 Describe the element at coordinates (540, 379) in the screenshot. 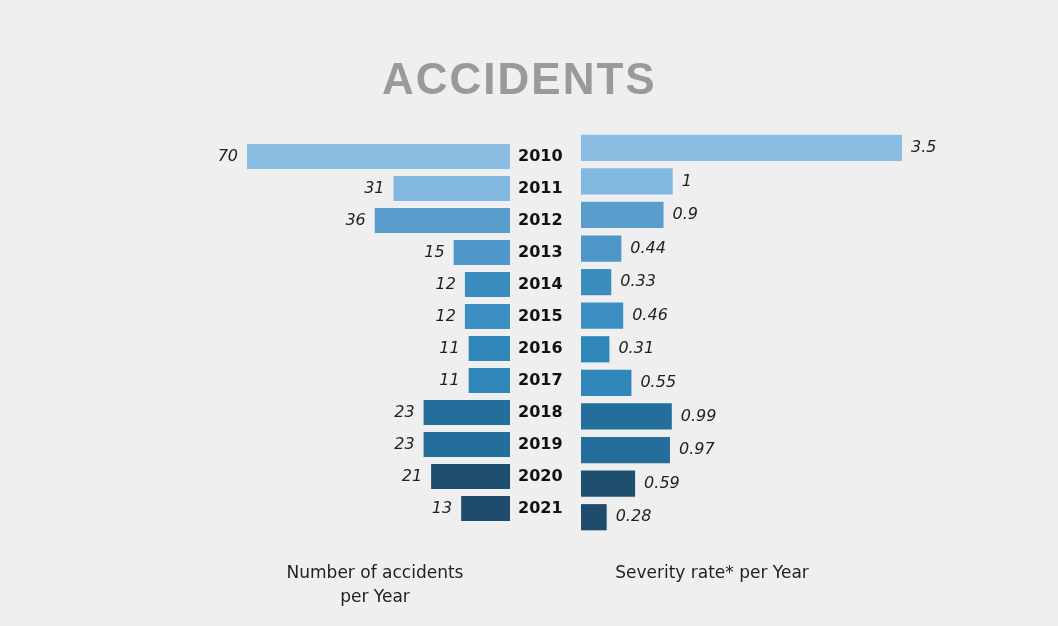

I see `y-tick-label: 2017` at that location.